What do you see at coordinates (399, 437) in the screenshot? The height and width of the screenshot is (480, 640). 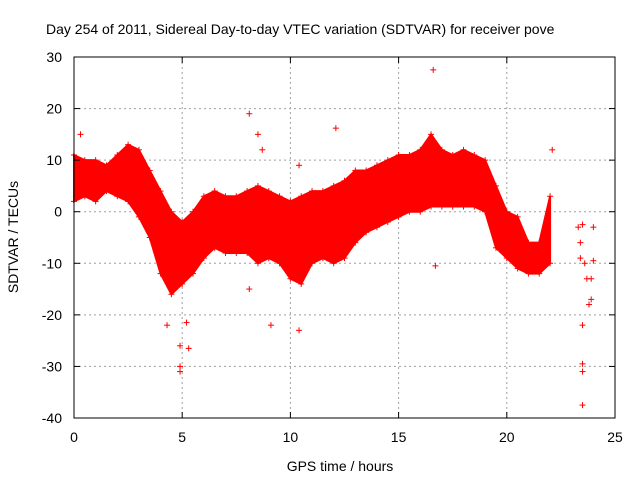 I see `x-tick-label: 15` at bounding box center [399, 437].